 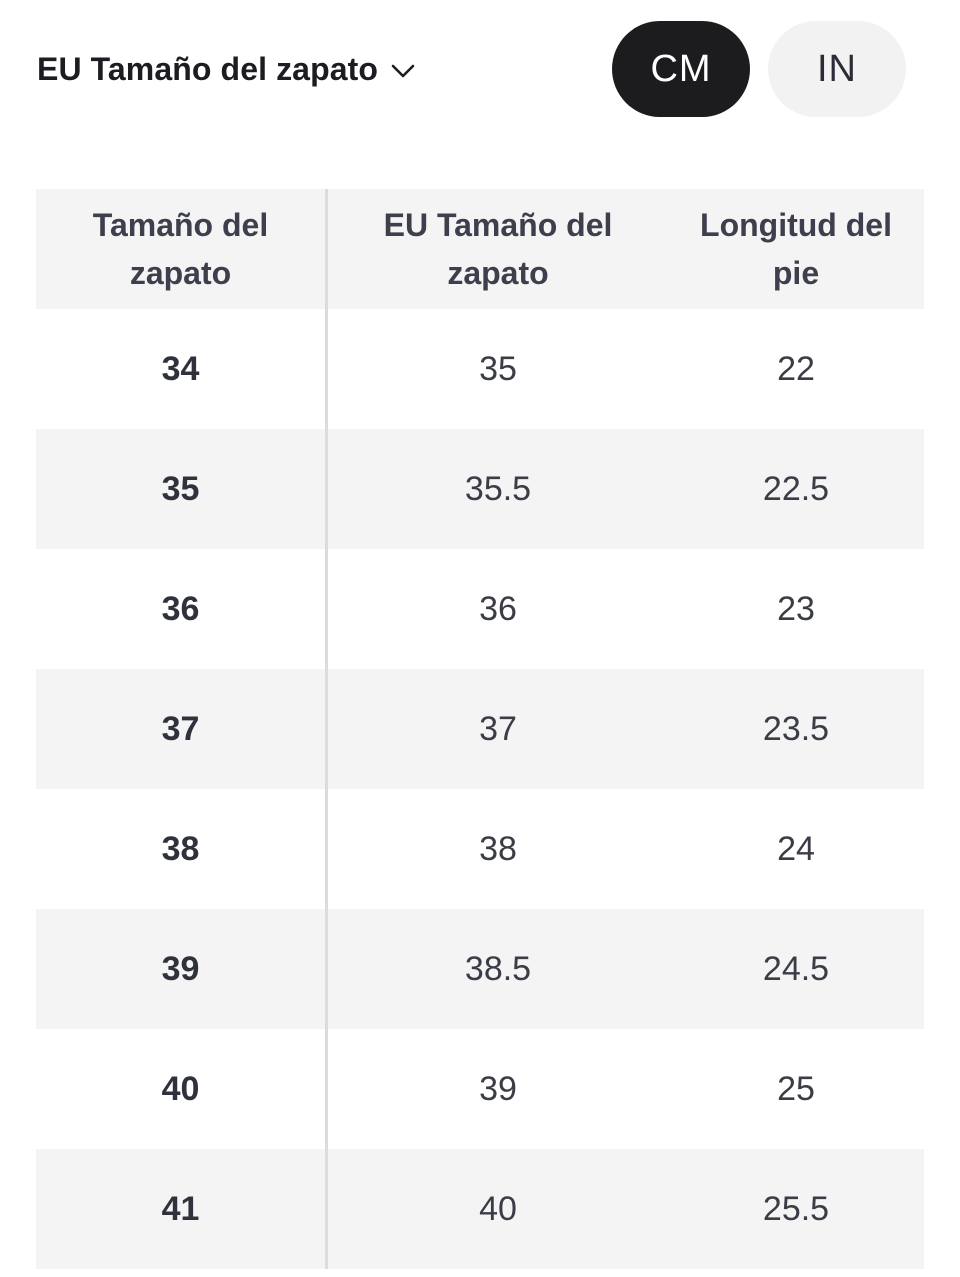 I want to click on cell-eu-size: 40, so click(x=498, y=1208).